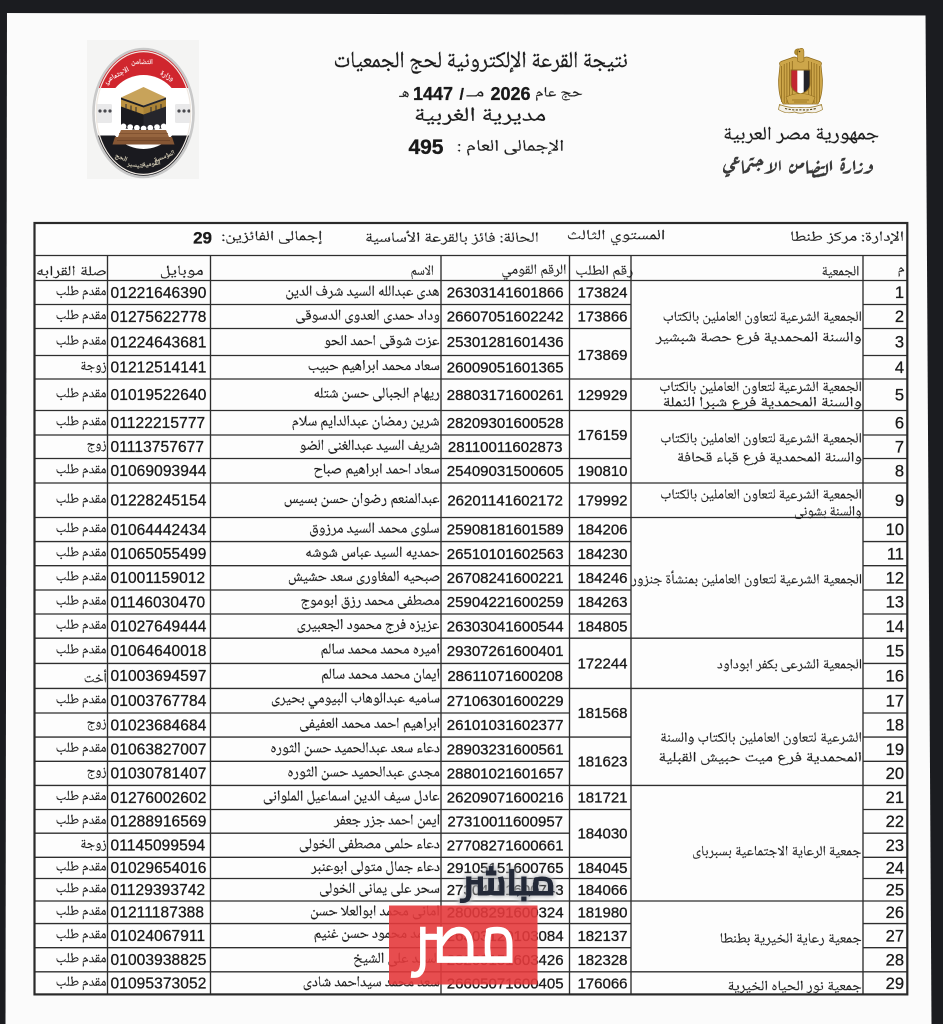 The image size is (943, 1024). What do you see at coordinates (895, 701) in the screenshot?
I see `svg-text: 17` at bounding box center [895, 701].